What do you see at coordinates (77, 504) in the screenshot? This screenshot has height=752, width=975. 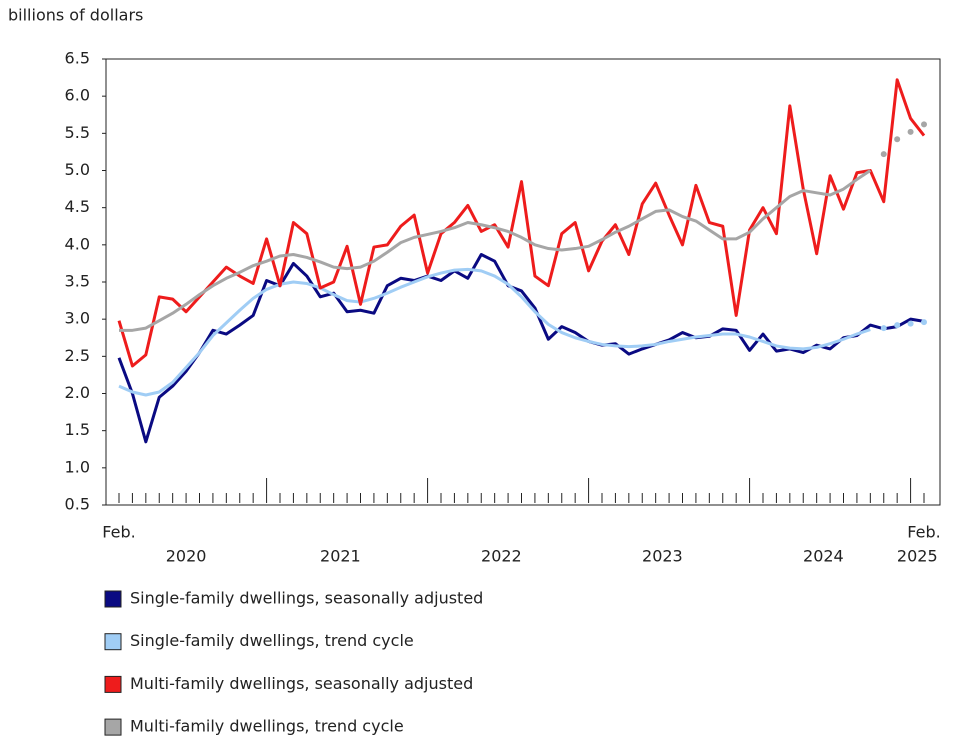 I see `y-tick-label: 0.5` at bounding box center [77, 504].